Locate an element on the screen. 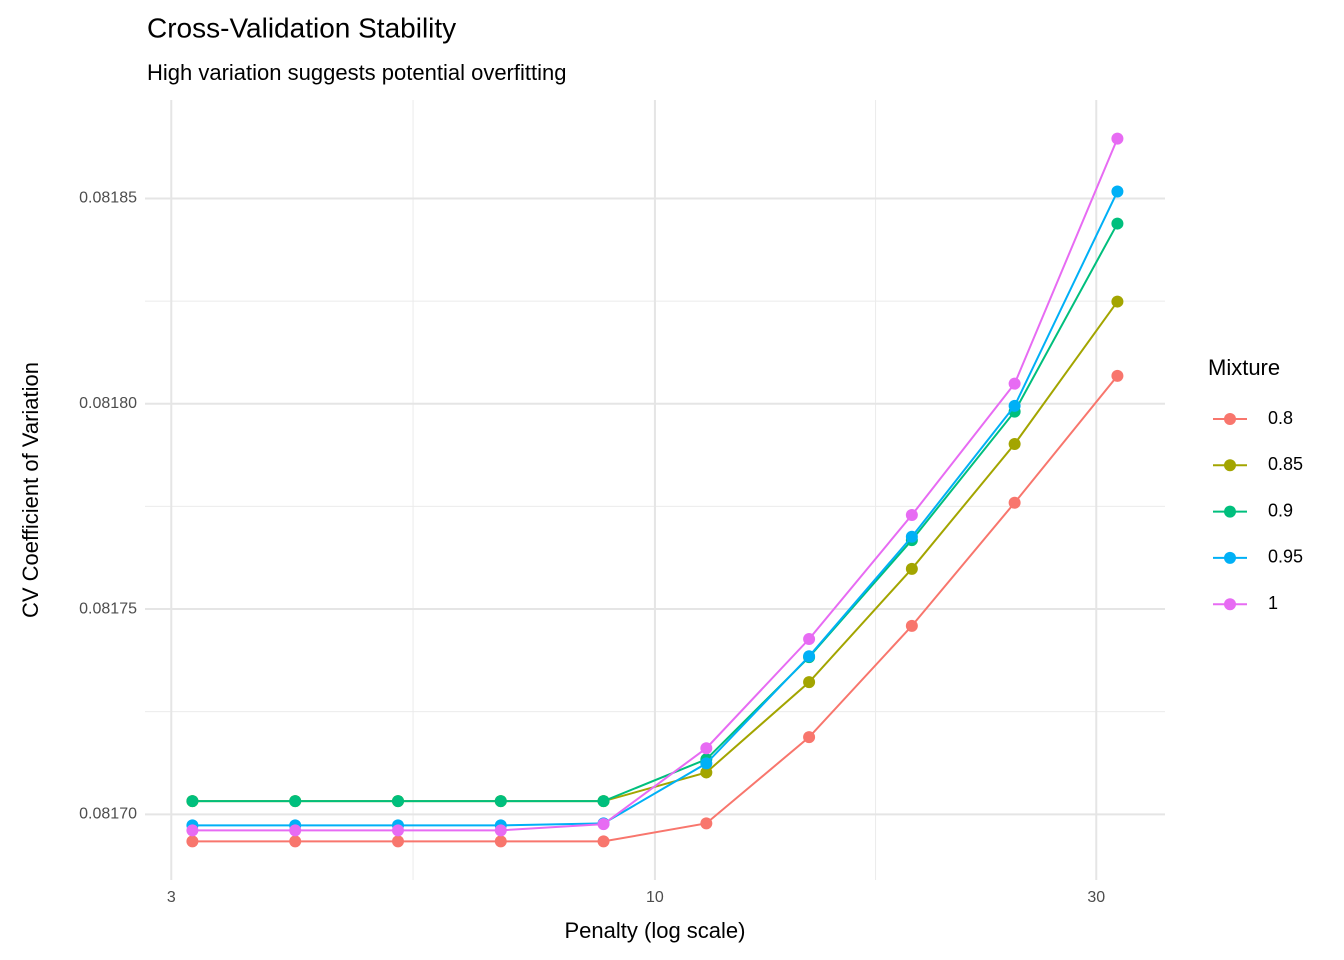 Image resolution: width=1344 pixels, height=960 pixels. legend-label: 0.85 is located at coordinates (1285, 464).